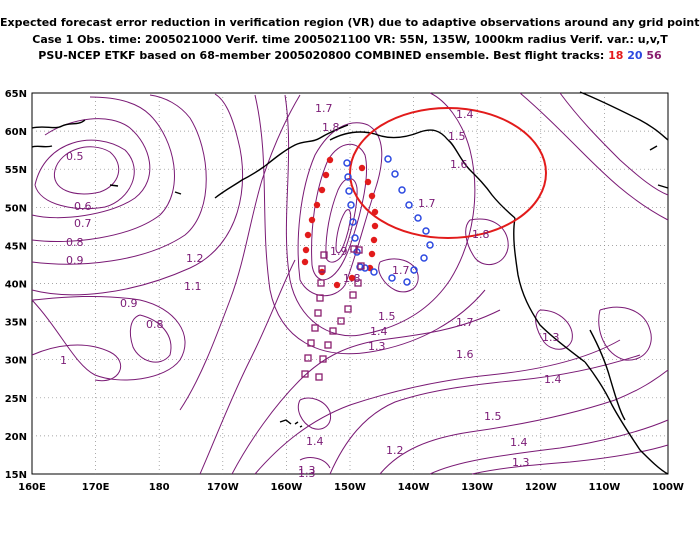 The height and width of the screenshot is (540, 700). I want to click on purple-flight-track, so click(333, 313).